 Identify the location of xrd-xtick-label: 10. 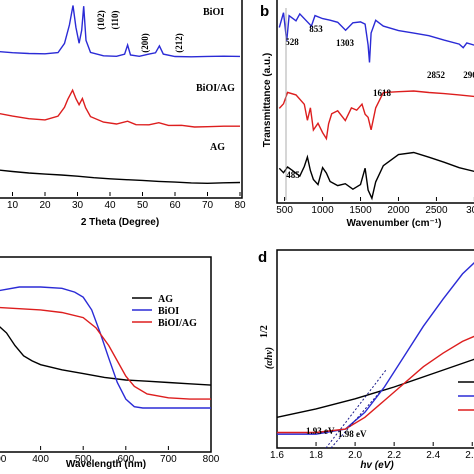
(13, 205).